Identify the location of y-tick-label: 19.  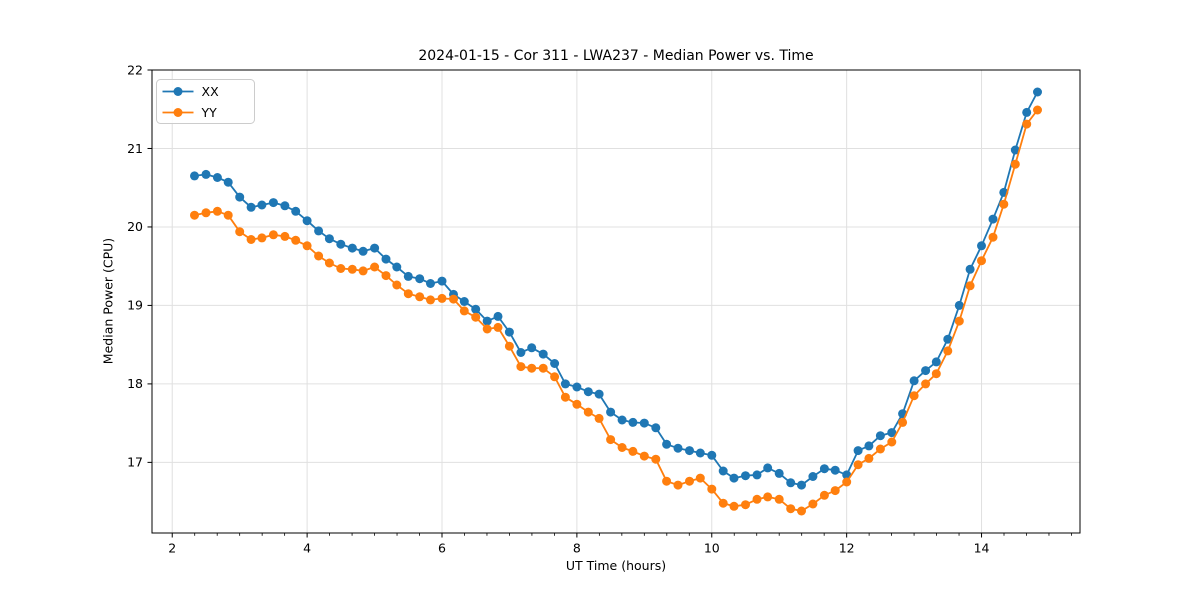
(135, 305).